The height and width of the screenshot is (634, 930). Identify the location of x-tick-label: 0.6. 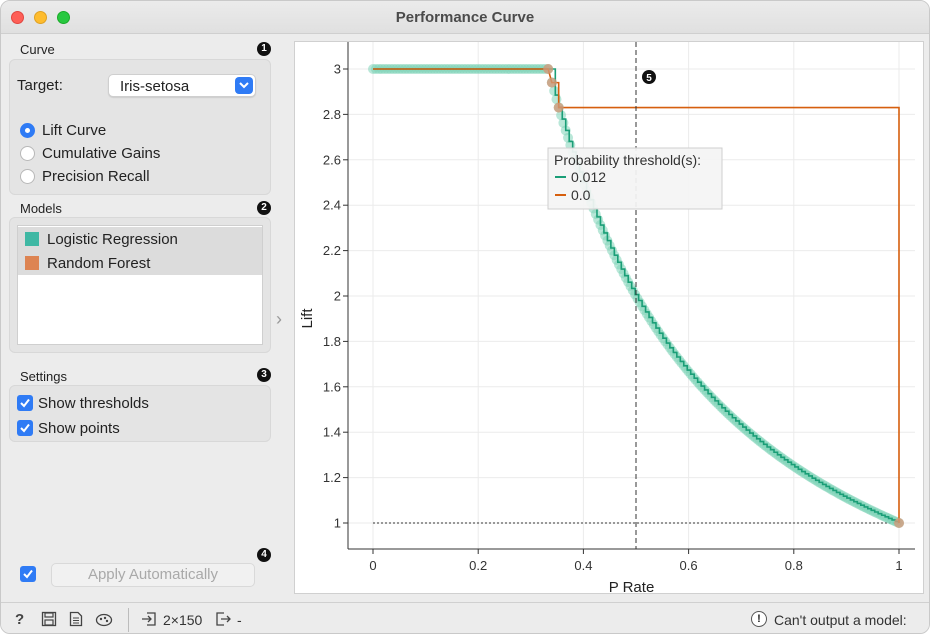
(689, 565).